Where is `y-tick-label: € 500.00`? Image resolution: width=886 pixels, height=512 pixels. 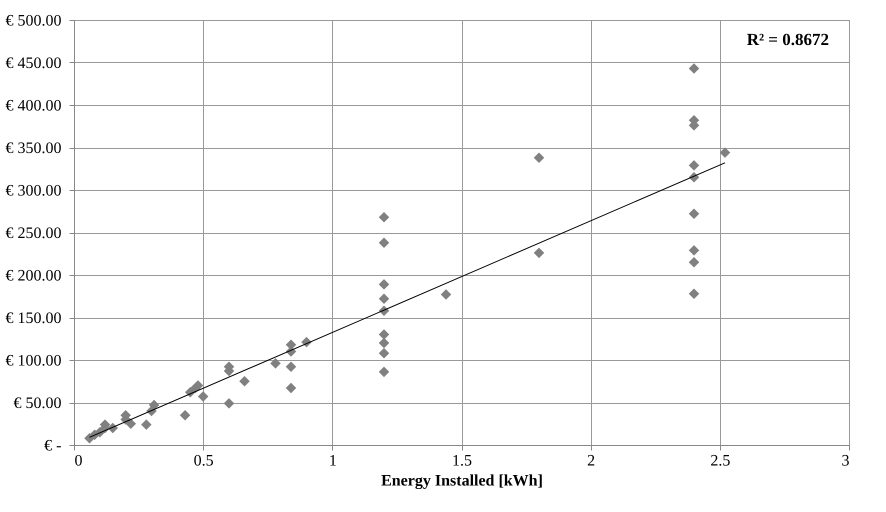 y-tick-label: € 500.00 is located at coordinates (34, 21).